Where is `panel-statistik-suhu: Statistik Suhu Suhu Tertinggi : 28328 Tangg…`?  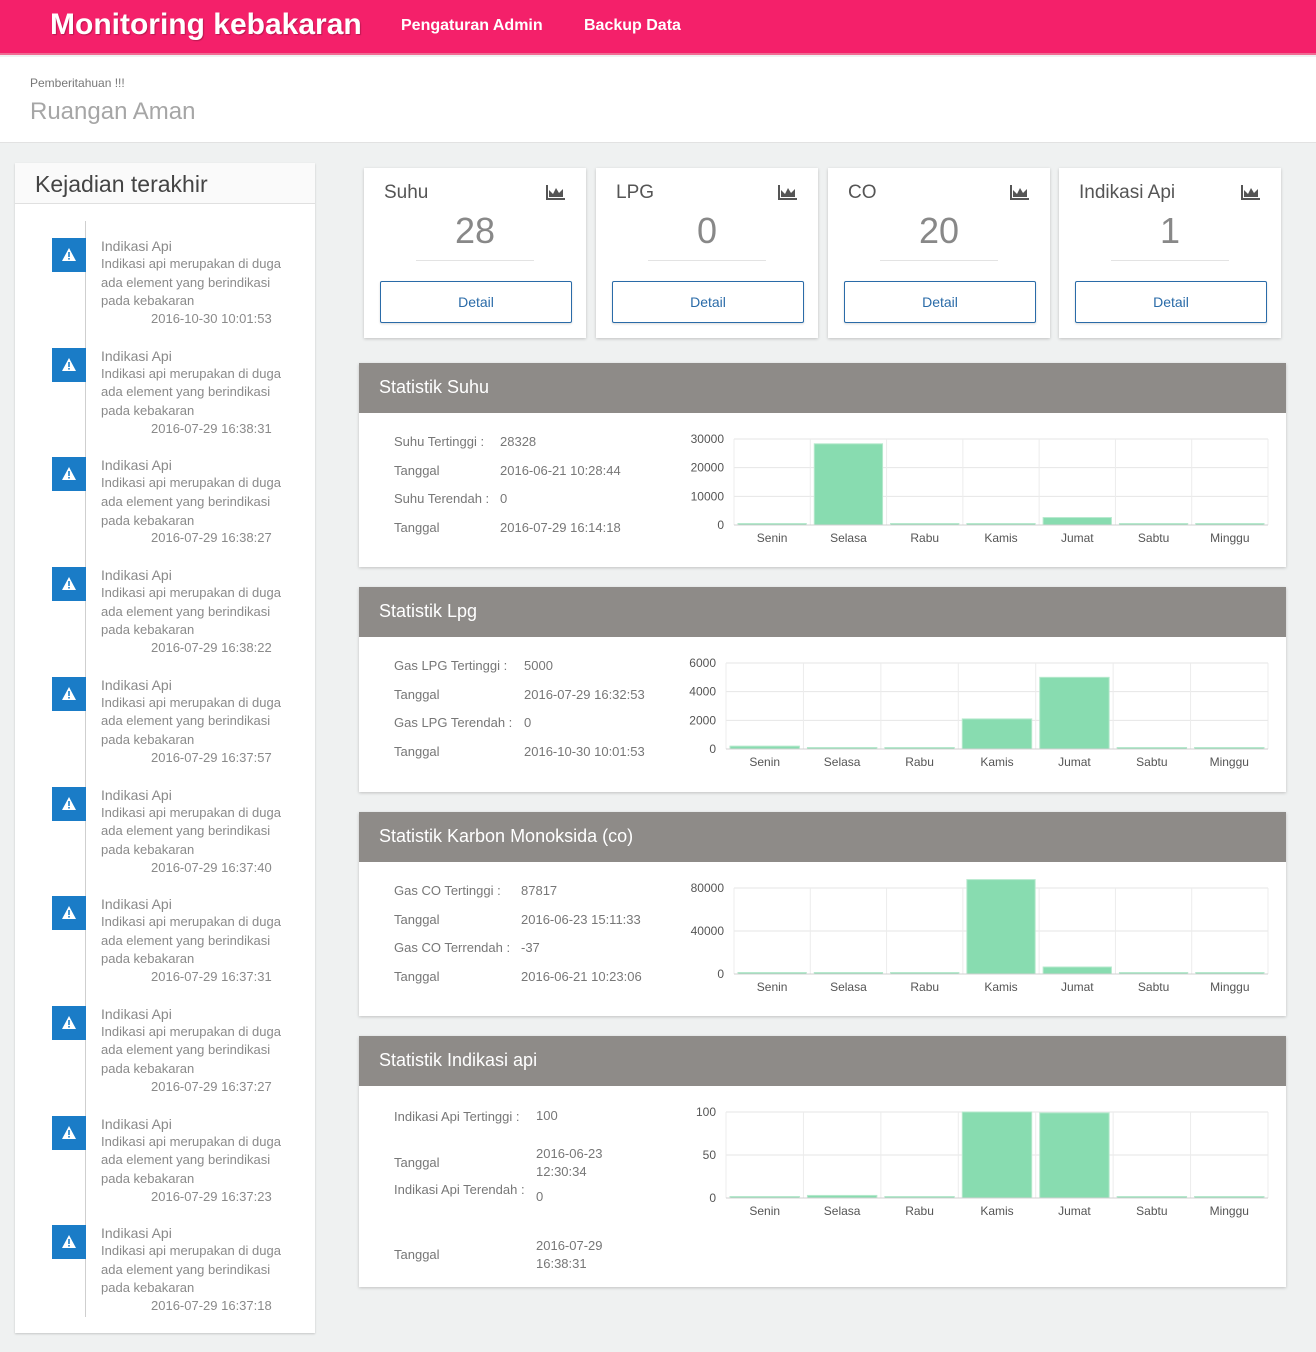
panel-statistik-suhu: Statistik Suhu Suhu Tertinggi : 28328 Tangg… is located at coordinates (822, 465).